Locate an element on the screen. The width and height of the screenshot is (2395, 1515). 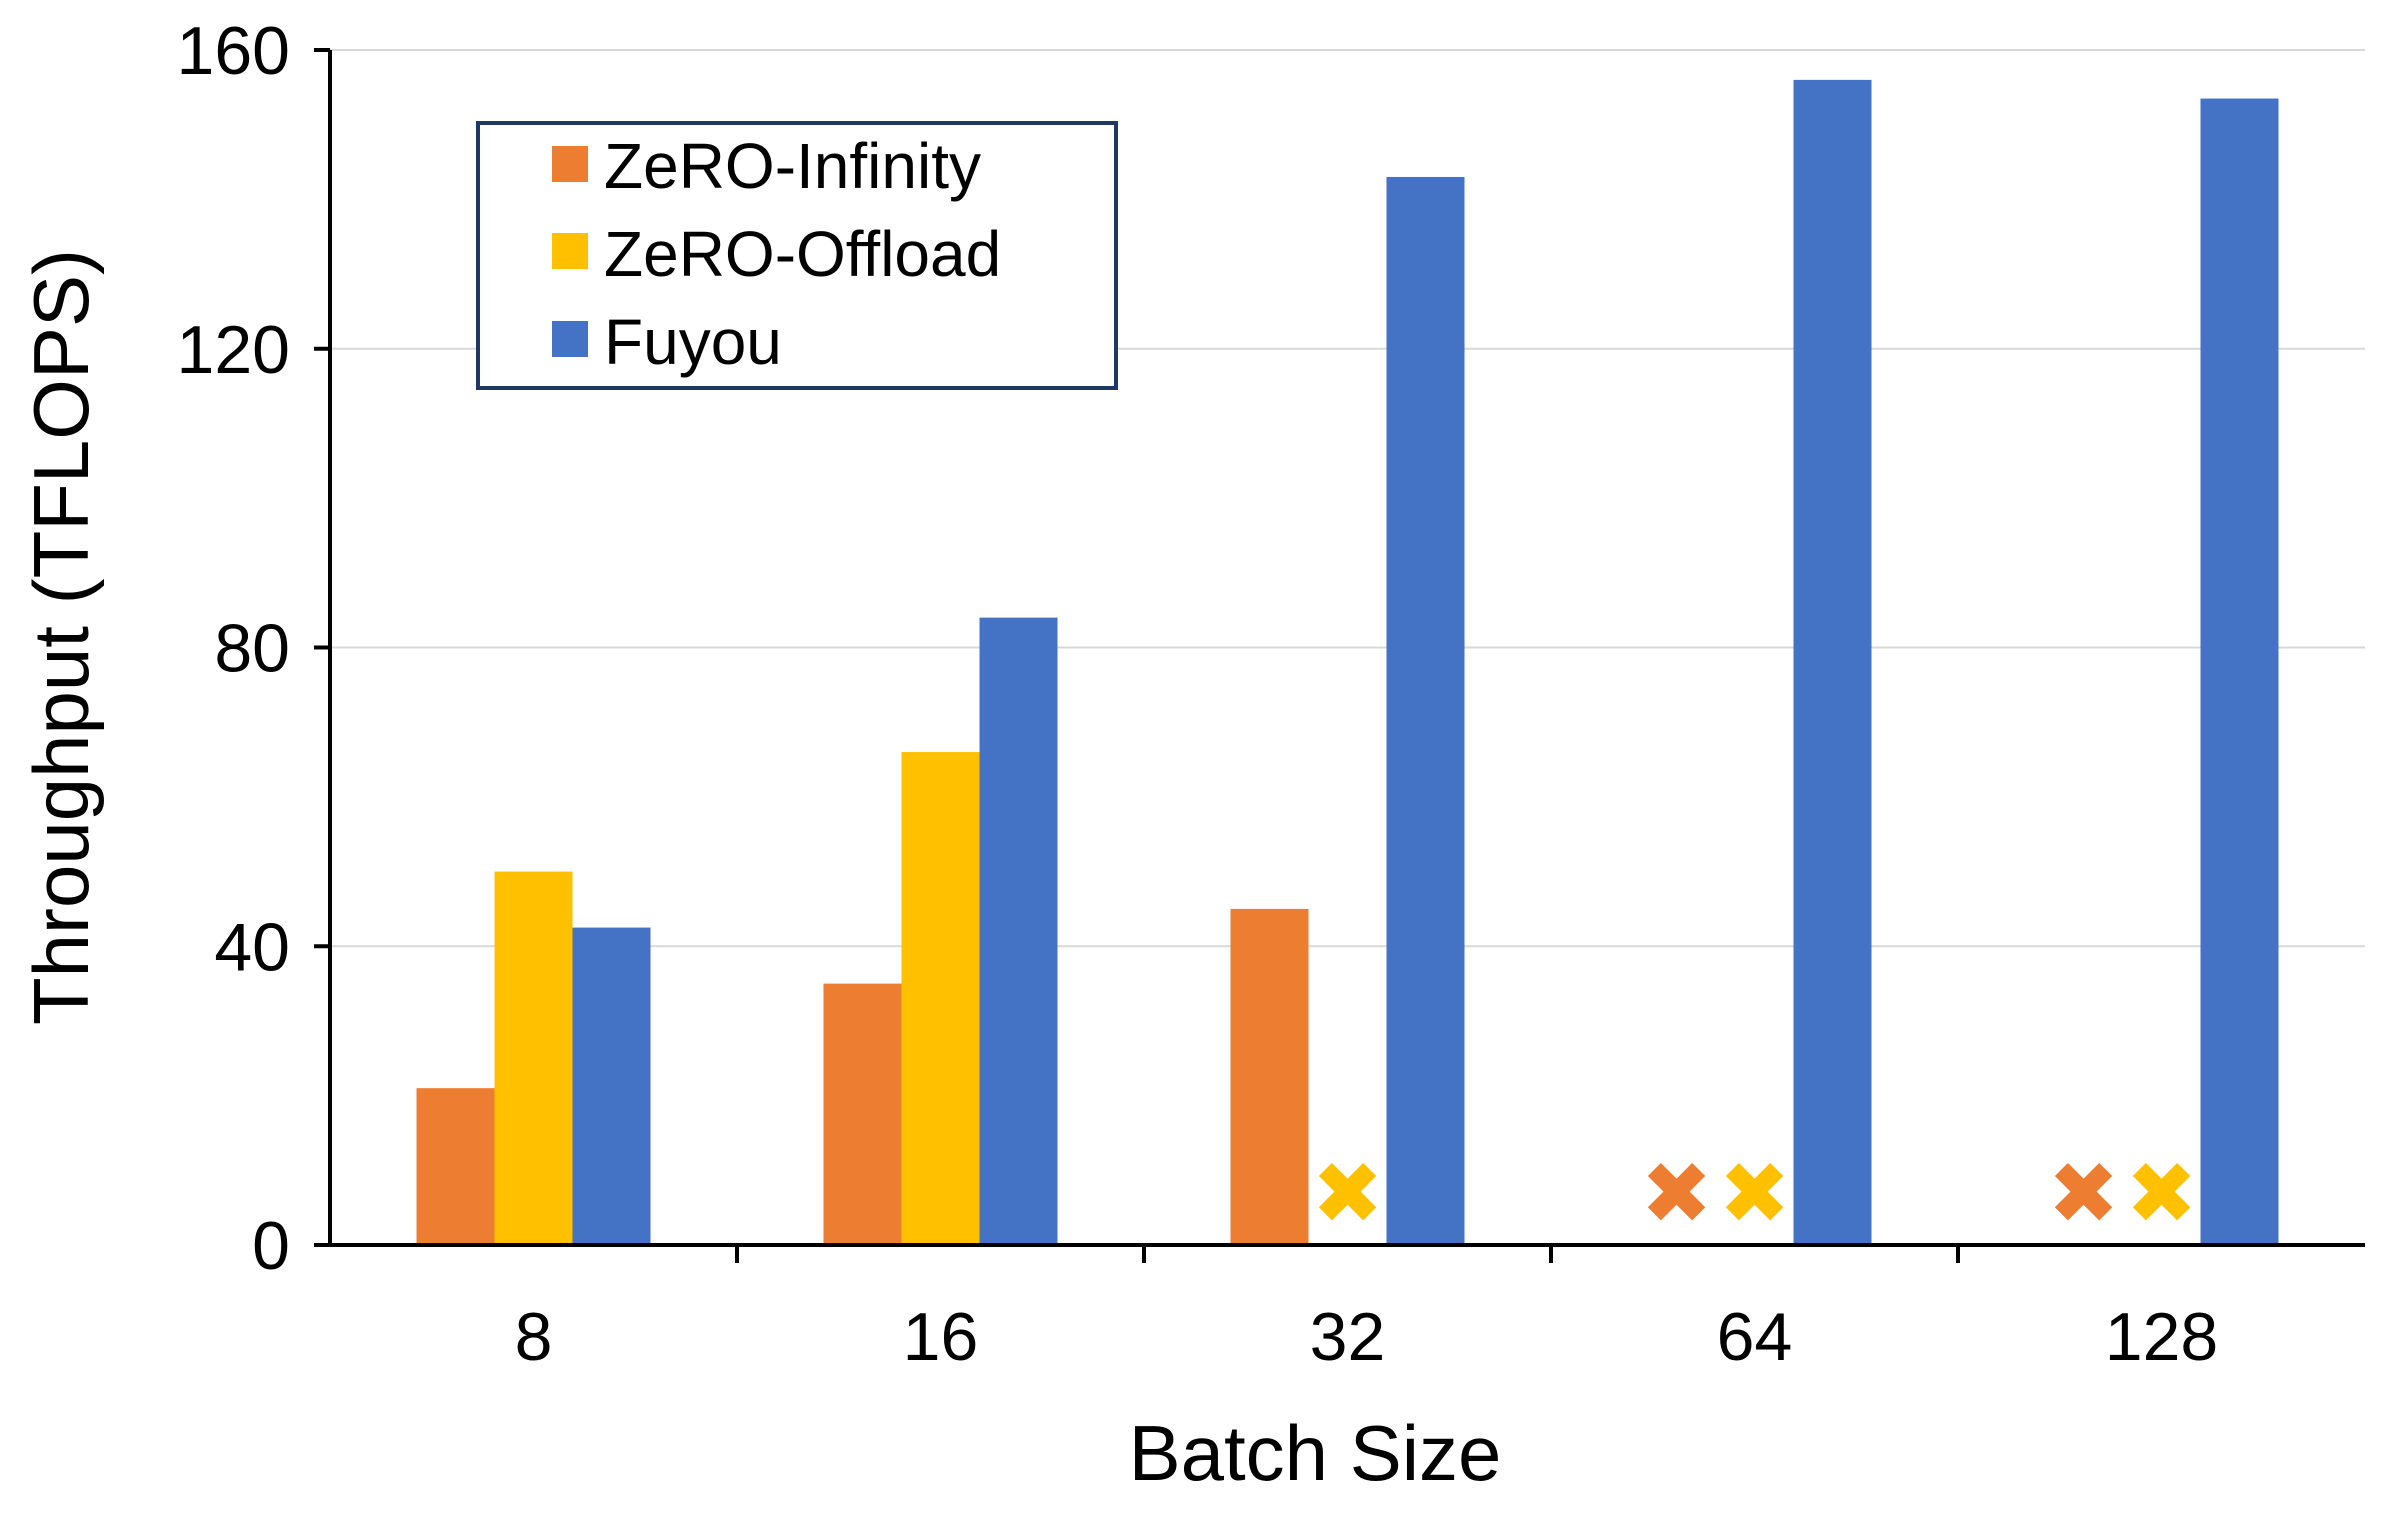
legend-swatch-zero-offload is located at coordinates (570, 251).